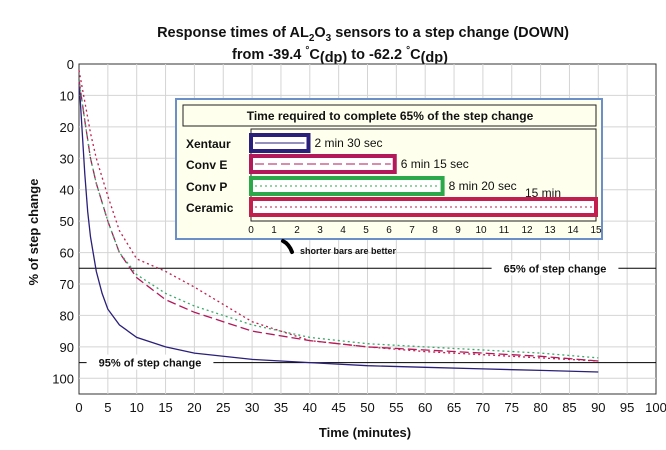  Describe the element at coordinates (425, 230) in the screenshot. I see `inset-tick-labels: 0 1 2 3 4 5 6 7 8 9 10 11 12 13 14 15` at that location.